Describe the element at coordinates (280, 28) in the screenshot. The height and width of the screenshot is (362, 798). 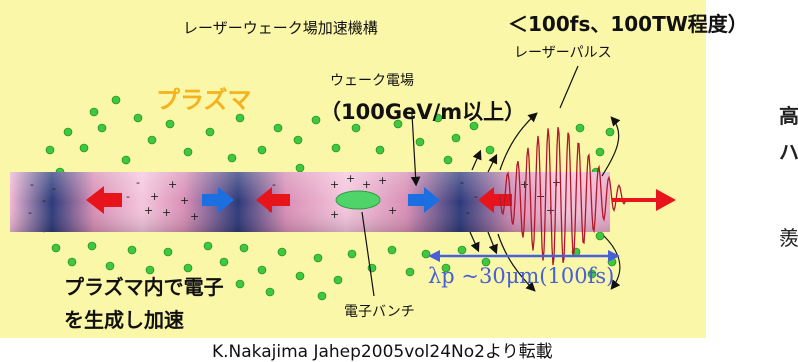
I see `diagram-title: レーザーウェーク場加速機構` at that location.